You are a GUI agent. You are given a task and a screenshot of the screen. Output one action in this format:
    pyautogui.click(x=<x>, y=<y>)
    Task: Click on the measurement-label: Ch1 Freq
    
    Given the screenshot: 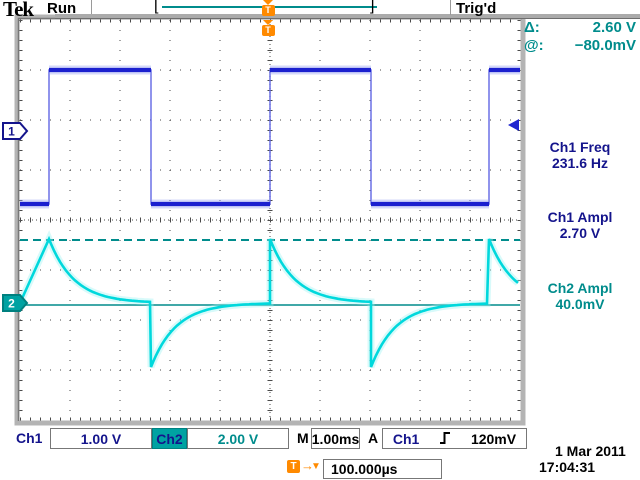 What is the action you would take?
    pyautogui.click(x=580, y=147)
    